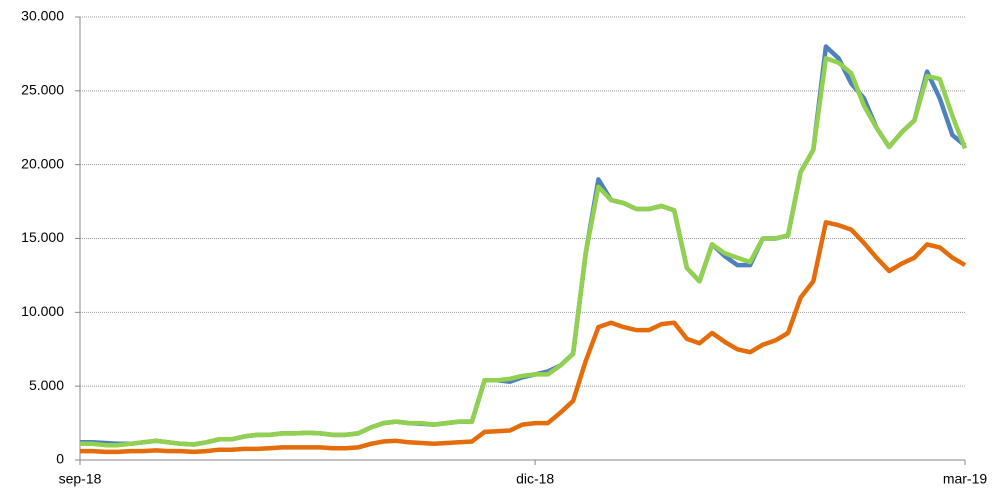  I want to click on y-tick-label: 0, so click(60, 459).